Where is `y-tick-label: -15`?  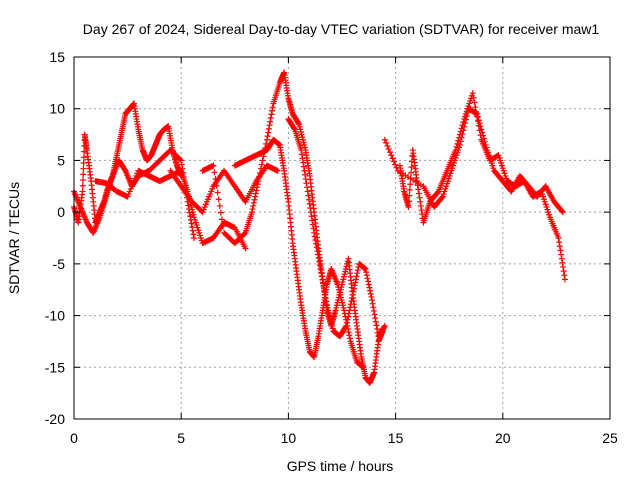
y-tick-label: -15 is located at coordinates (55, 367).